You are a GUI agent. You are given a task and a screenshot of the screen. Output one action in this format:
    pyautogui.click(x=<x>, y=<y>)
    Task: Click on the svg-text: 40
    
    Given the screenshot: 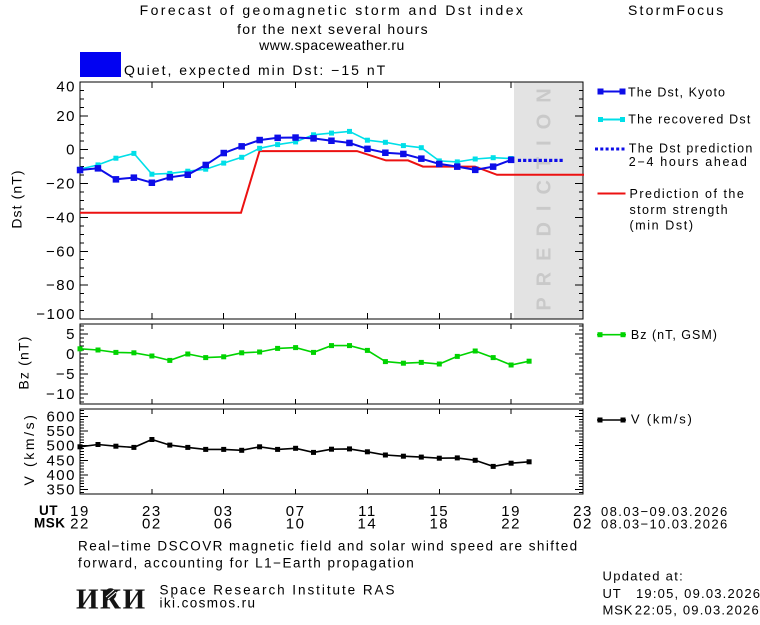 What is the action you would take?
    pyautogui.click(x=66, y=87)
    